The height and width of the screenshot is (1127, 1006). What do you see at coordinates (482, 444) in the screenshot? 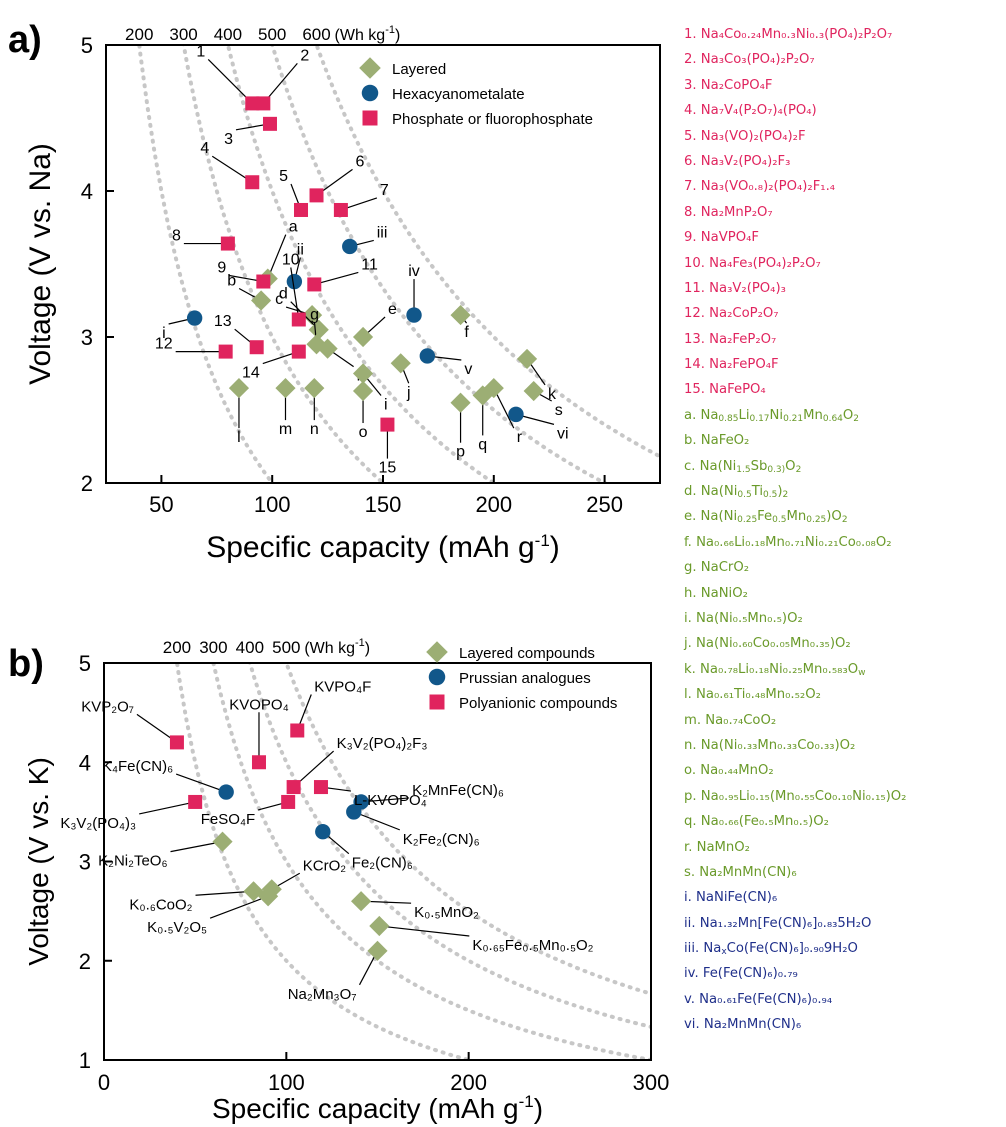
I see `point-label: q` at bounding box center [482, 444].